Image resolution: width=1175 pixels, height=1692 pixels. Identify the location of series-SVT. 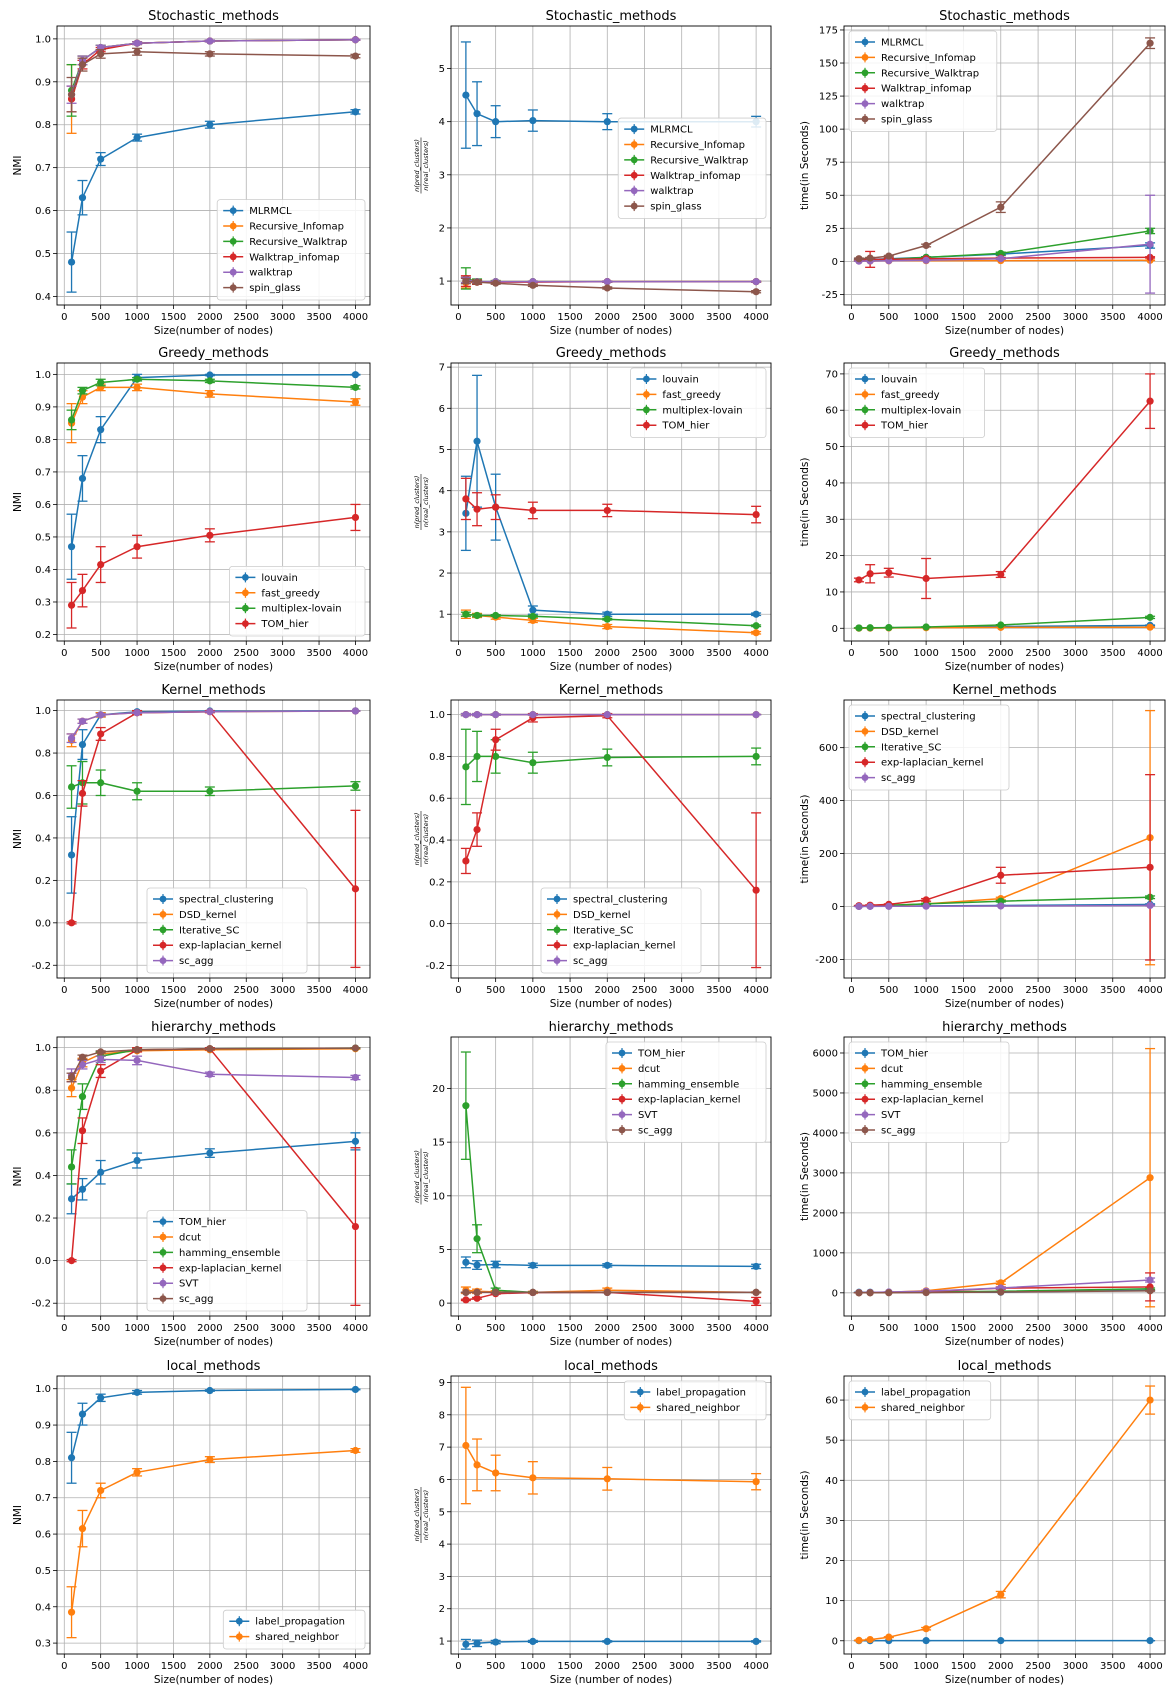
(213, 1069).